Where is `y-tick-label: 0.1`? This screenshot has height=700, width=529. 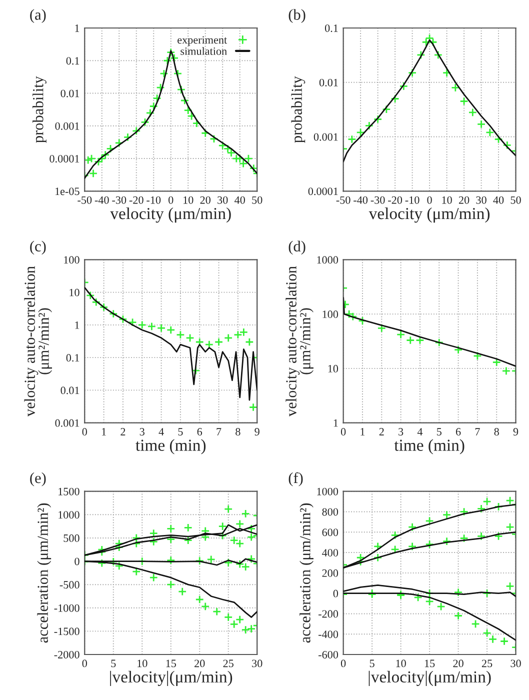
y-tick-label: 0.1 is located at coordinates (73, 358).